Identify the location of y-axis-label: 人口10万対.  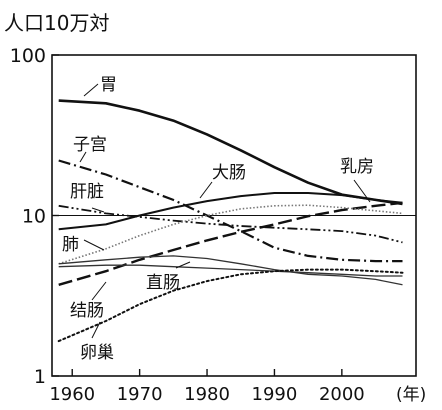
(56, 23).